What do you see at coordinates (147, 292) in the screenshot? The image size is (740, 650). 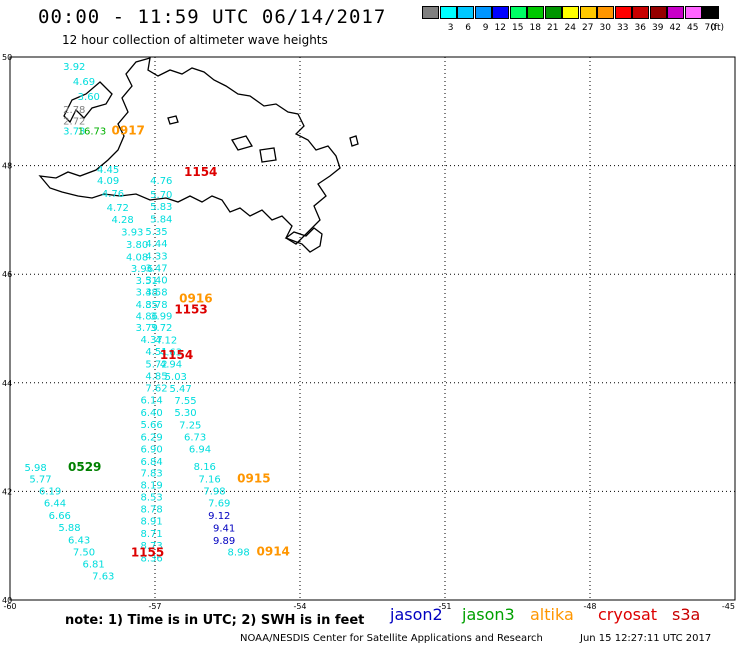 I see `swh-value-label: 3.48` at bounding box center [147, 292].